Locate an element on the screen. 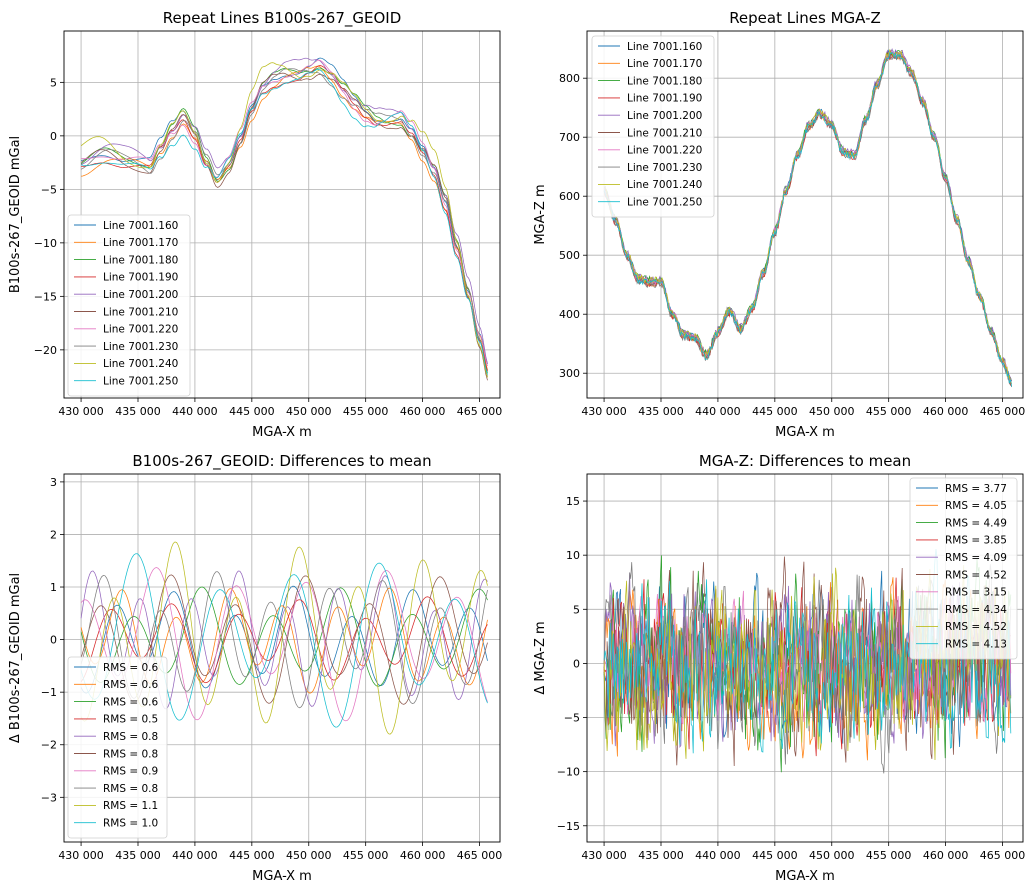 This screenshot has height=891, width=1032. y-tick-label: 800 is located at coordinates (569, 78).